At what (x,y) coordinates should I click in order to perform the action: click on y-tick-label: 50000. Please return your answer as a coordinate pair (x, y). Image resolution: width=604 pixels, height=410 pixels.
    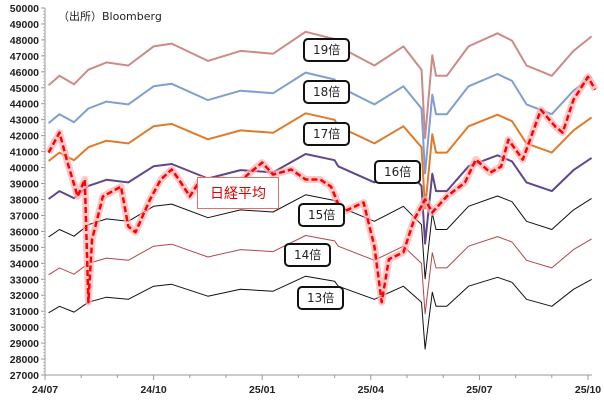
    Looking at the image, I should click on (24, 9).